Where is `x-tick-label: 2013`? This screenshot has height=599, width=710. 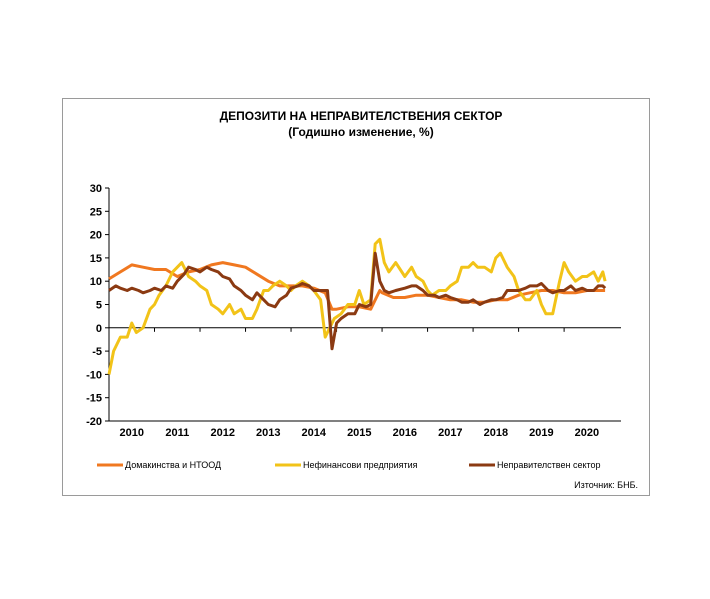
x-tick-label: 2013 is located at coordinates (268, 433).